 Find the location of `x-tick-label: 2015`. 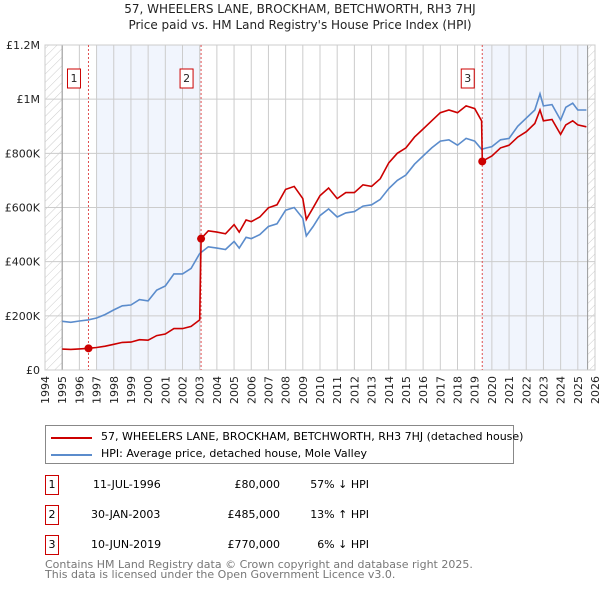

x-tick-label: 2015 is located at coordinates (406, 390).